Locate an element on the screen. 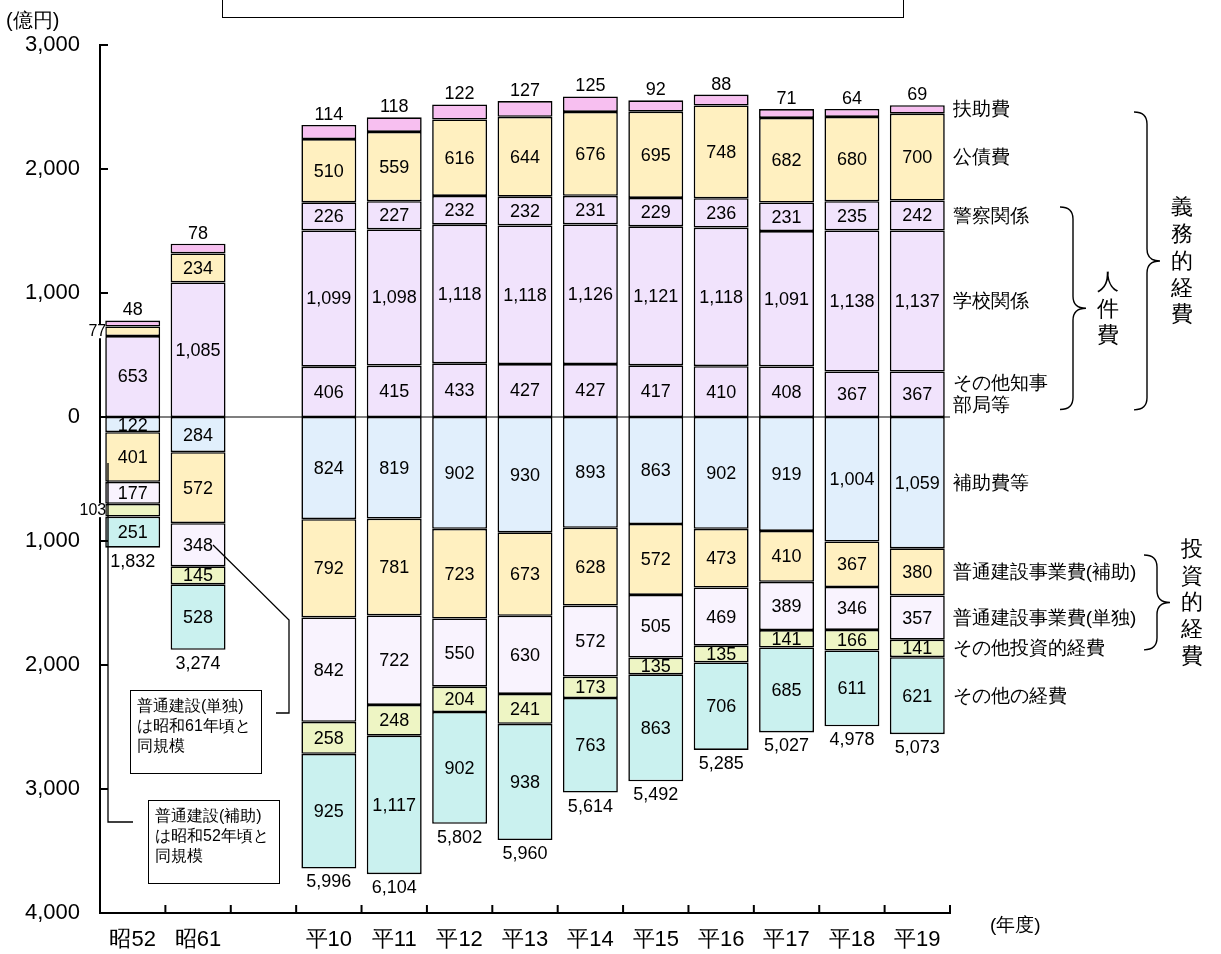 The height and width of the screenshot is (954, 1221). data-label: 122 is located at coordinates (459, 93).